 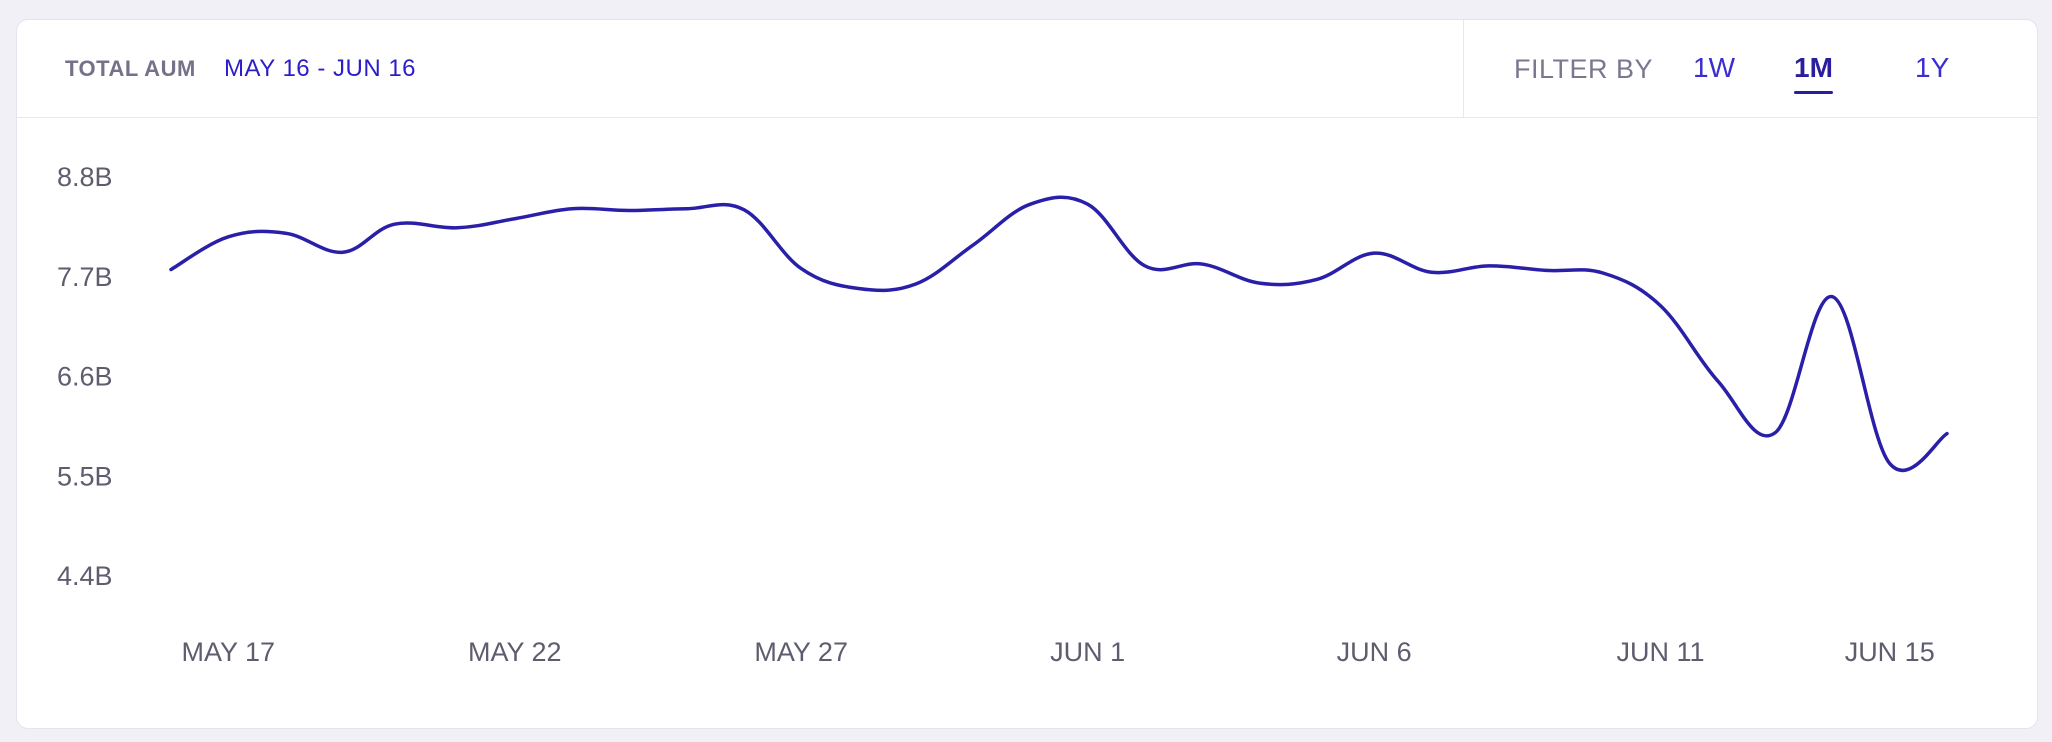 I want to click on chart-title: TOTAL AUM, so click(x=130, y=68).